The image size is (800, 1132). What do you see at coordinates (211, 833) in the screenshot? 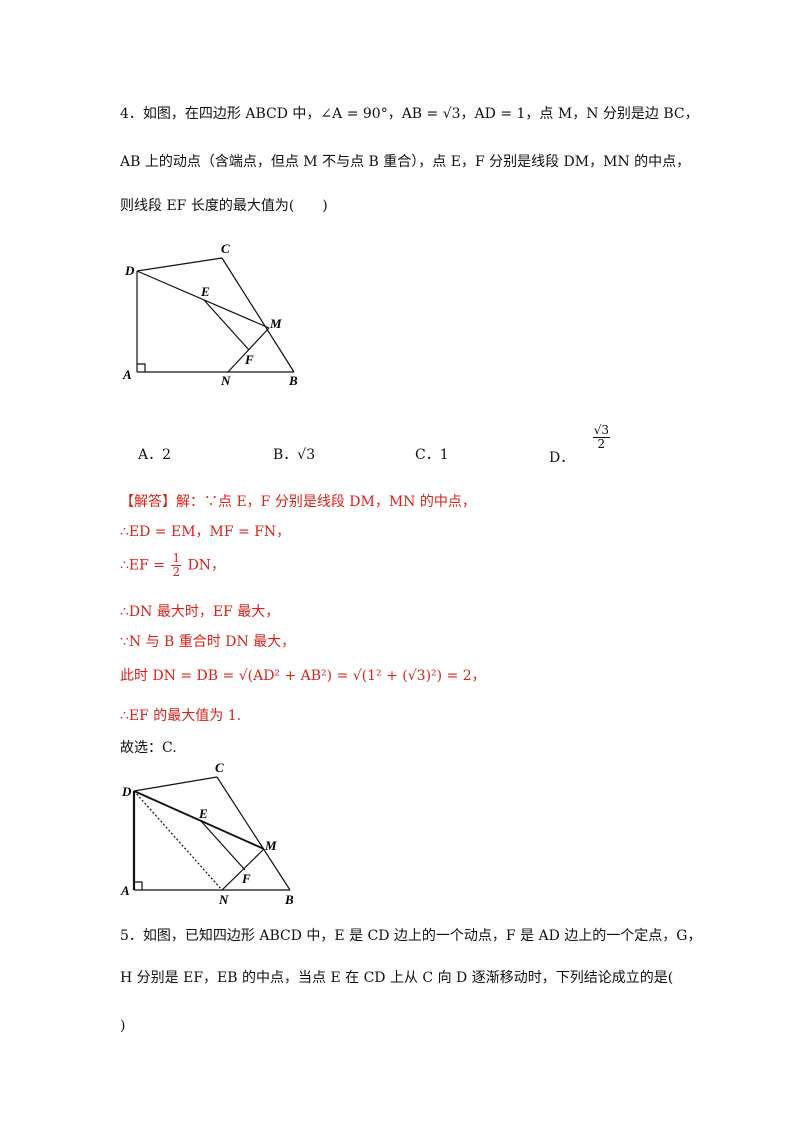
I see `solution-figure-lines` at bounding box center [211, 833].